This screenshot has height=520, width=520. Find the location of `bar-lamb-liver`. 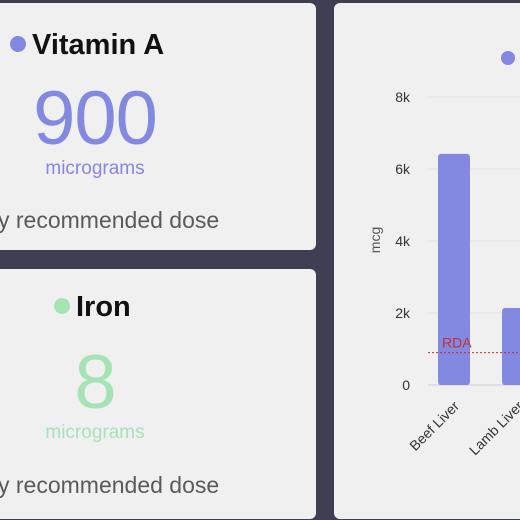

bar-lamb-liver is located at coordinates (511, 346).